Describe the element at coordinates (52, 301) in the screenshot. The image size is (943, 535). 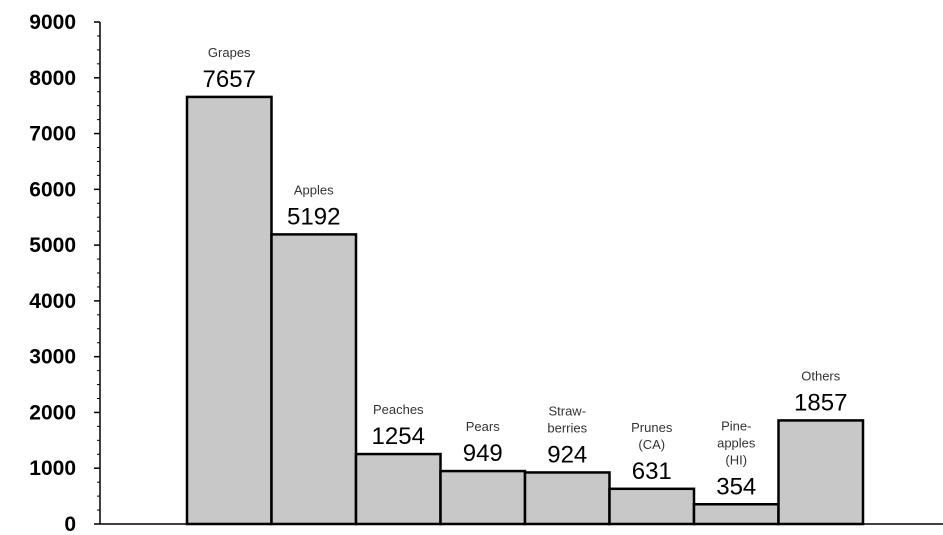
I see `y-tick-label: 4000` at that location.